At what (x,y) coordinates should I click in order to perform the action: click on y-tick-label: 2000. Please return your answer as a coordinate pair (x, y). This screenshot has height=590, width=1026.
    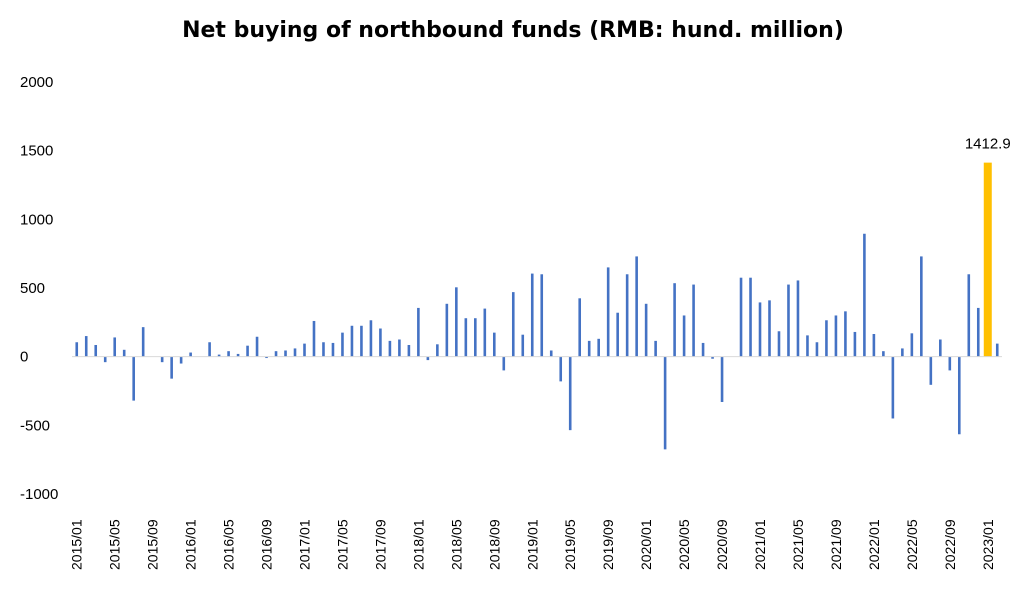
    Looking at the image, I should click on (36, 82).